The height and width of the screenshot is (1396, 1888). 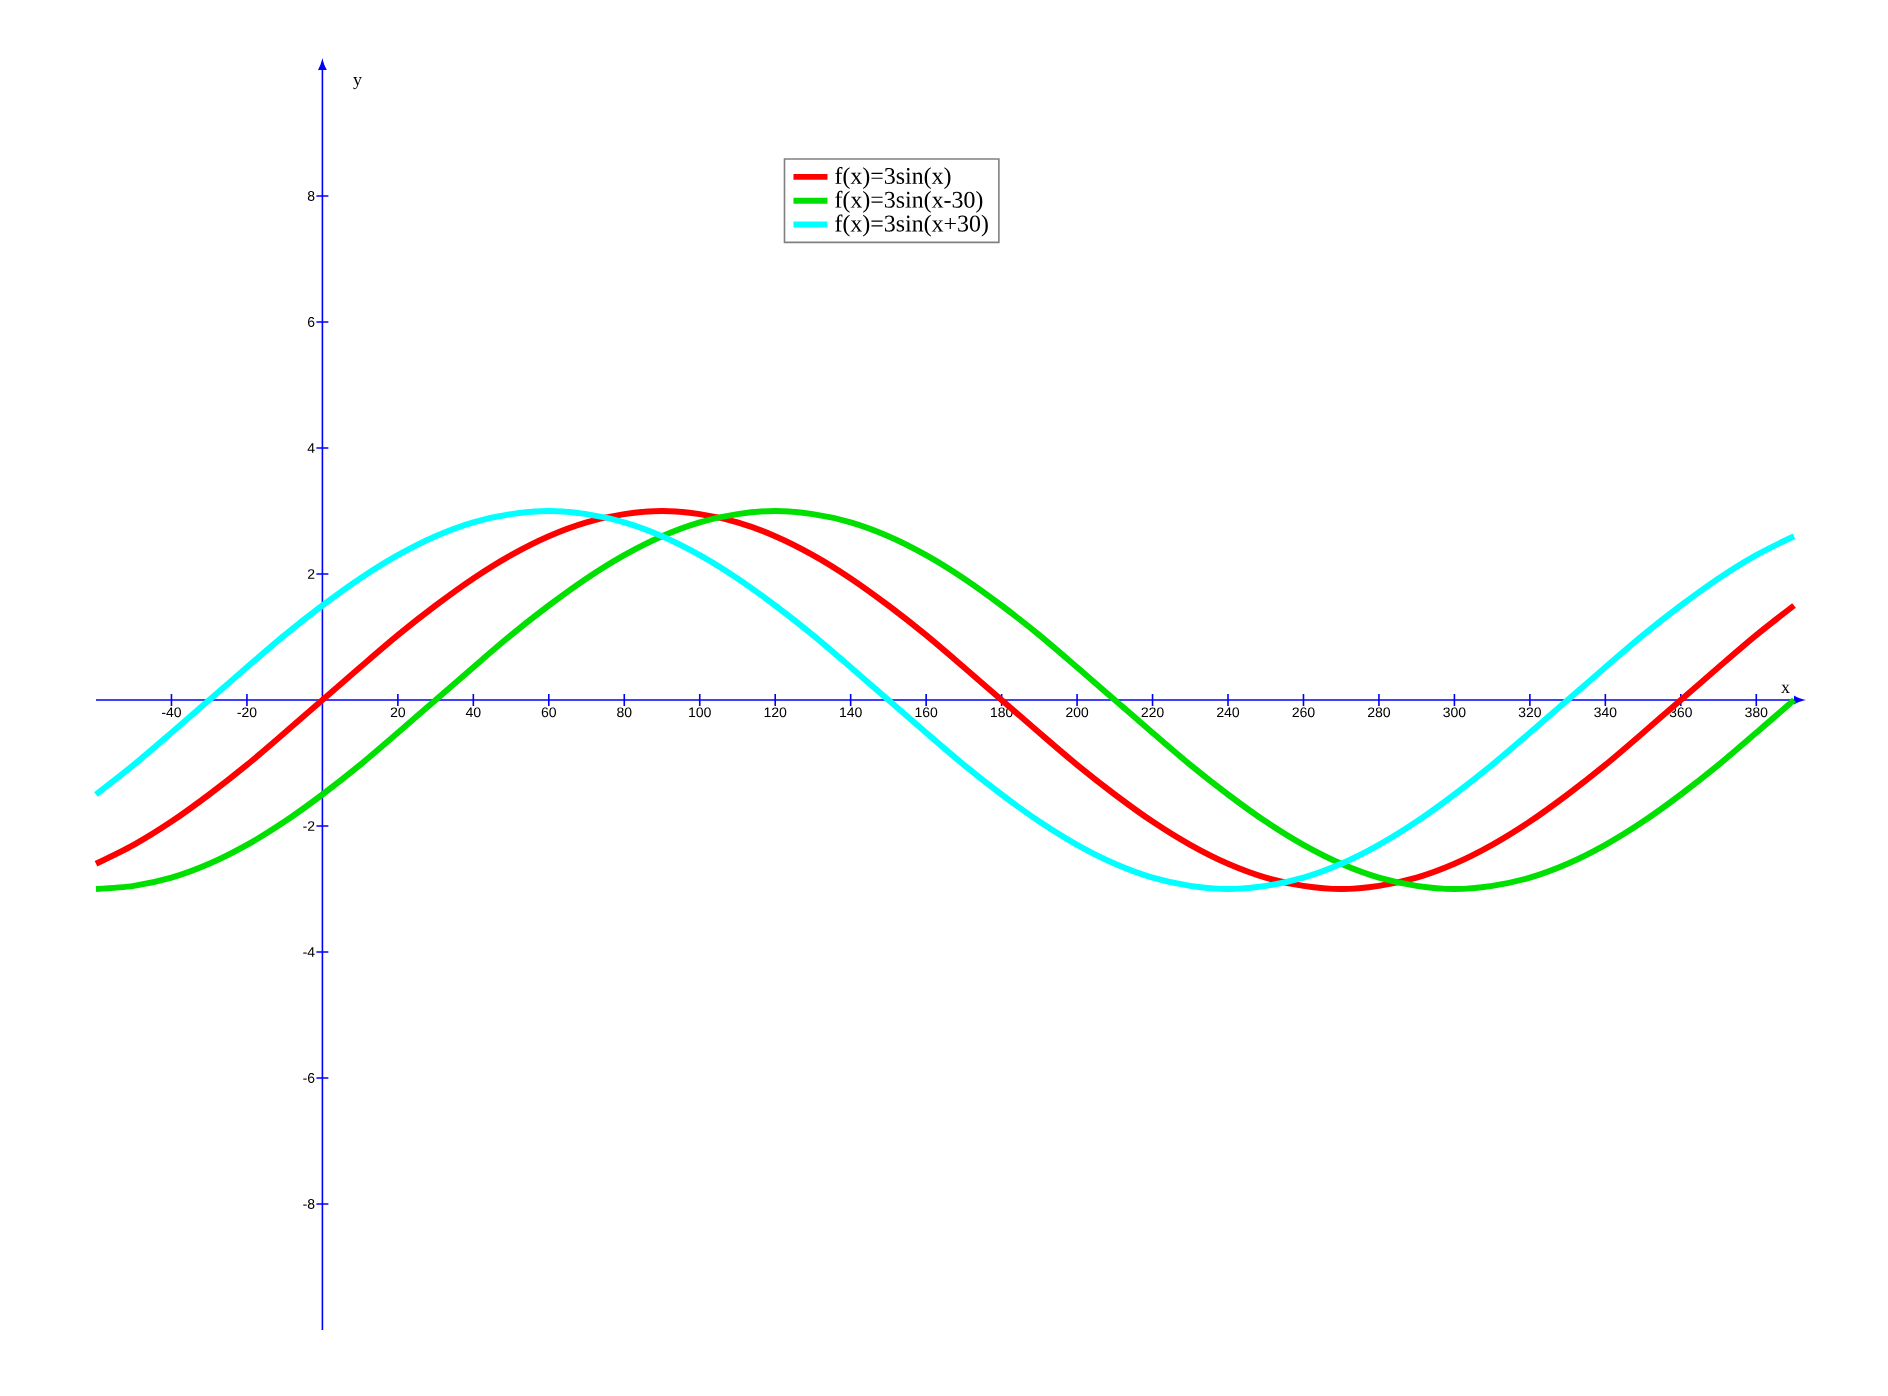 I want to click on legend-label: f(x)=3sin(x-30), so click(x=909, y=201).